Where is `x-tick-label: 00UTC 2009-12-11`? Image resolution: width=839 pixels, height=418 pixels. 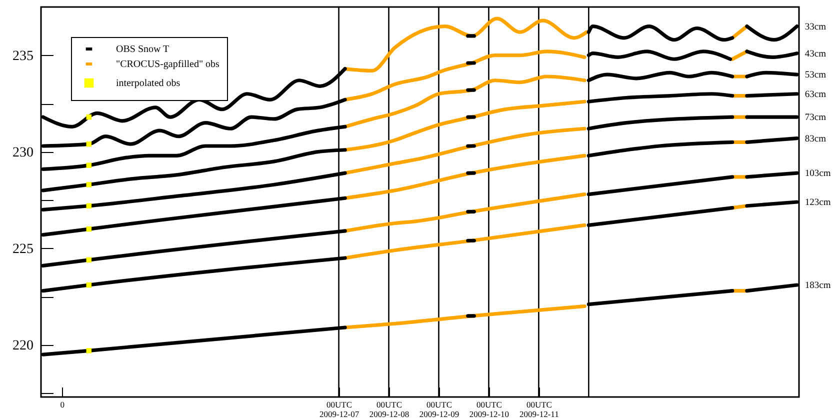 x-tick-label: 00UTC 2009-12-11 is located at coordinates (539, 409).